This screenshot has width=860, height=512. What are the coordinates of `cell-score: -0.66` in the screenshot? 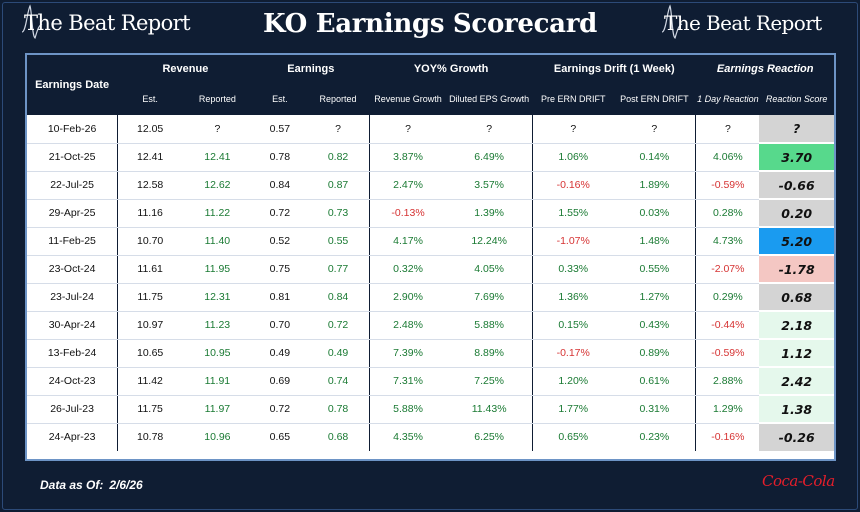 It's located at (796, 185).